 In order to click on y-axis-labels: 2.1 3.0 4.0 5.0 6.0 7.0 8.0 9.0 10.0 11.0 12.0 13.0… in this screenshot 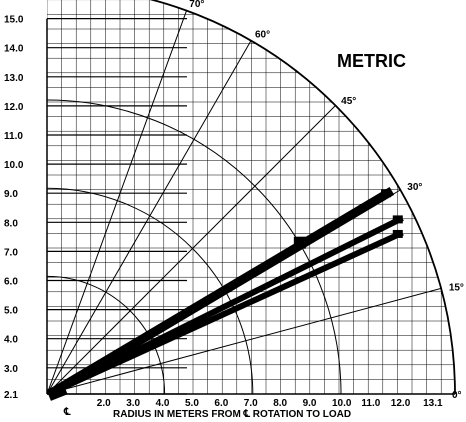, I will do `click(14, 208)`.